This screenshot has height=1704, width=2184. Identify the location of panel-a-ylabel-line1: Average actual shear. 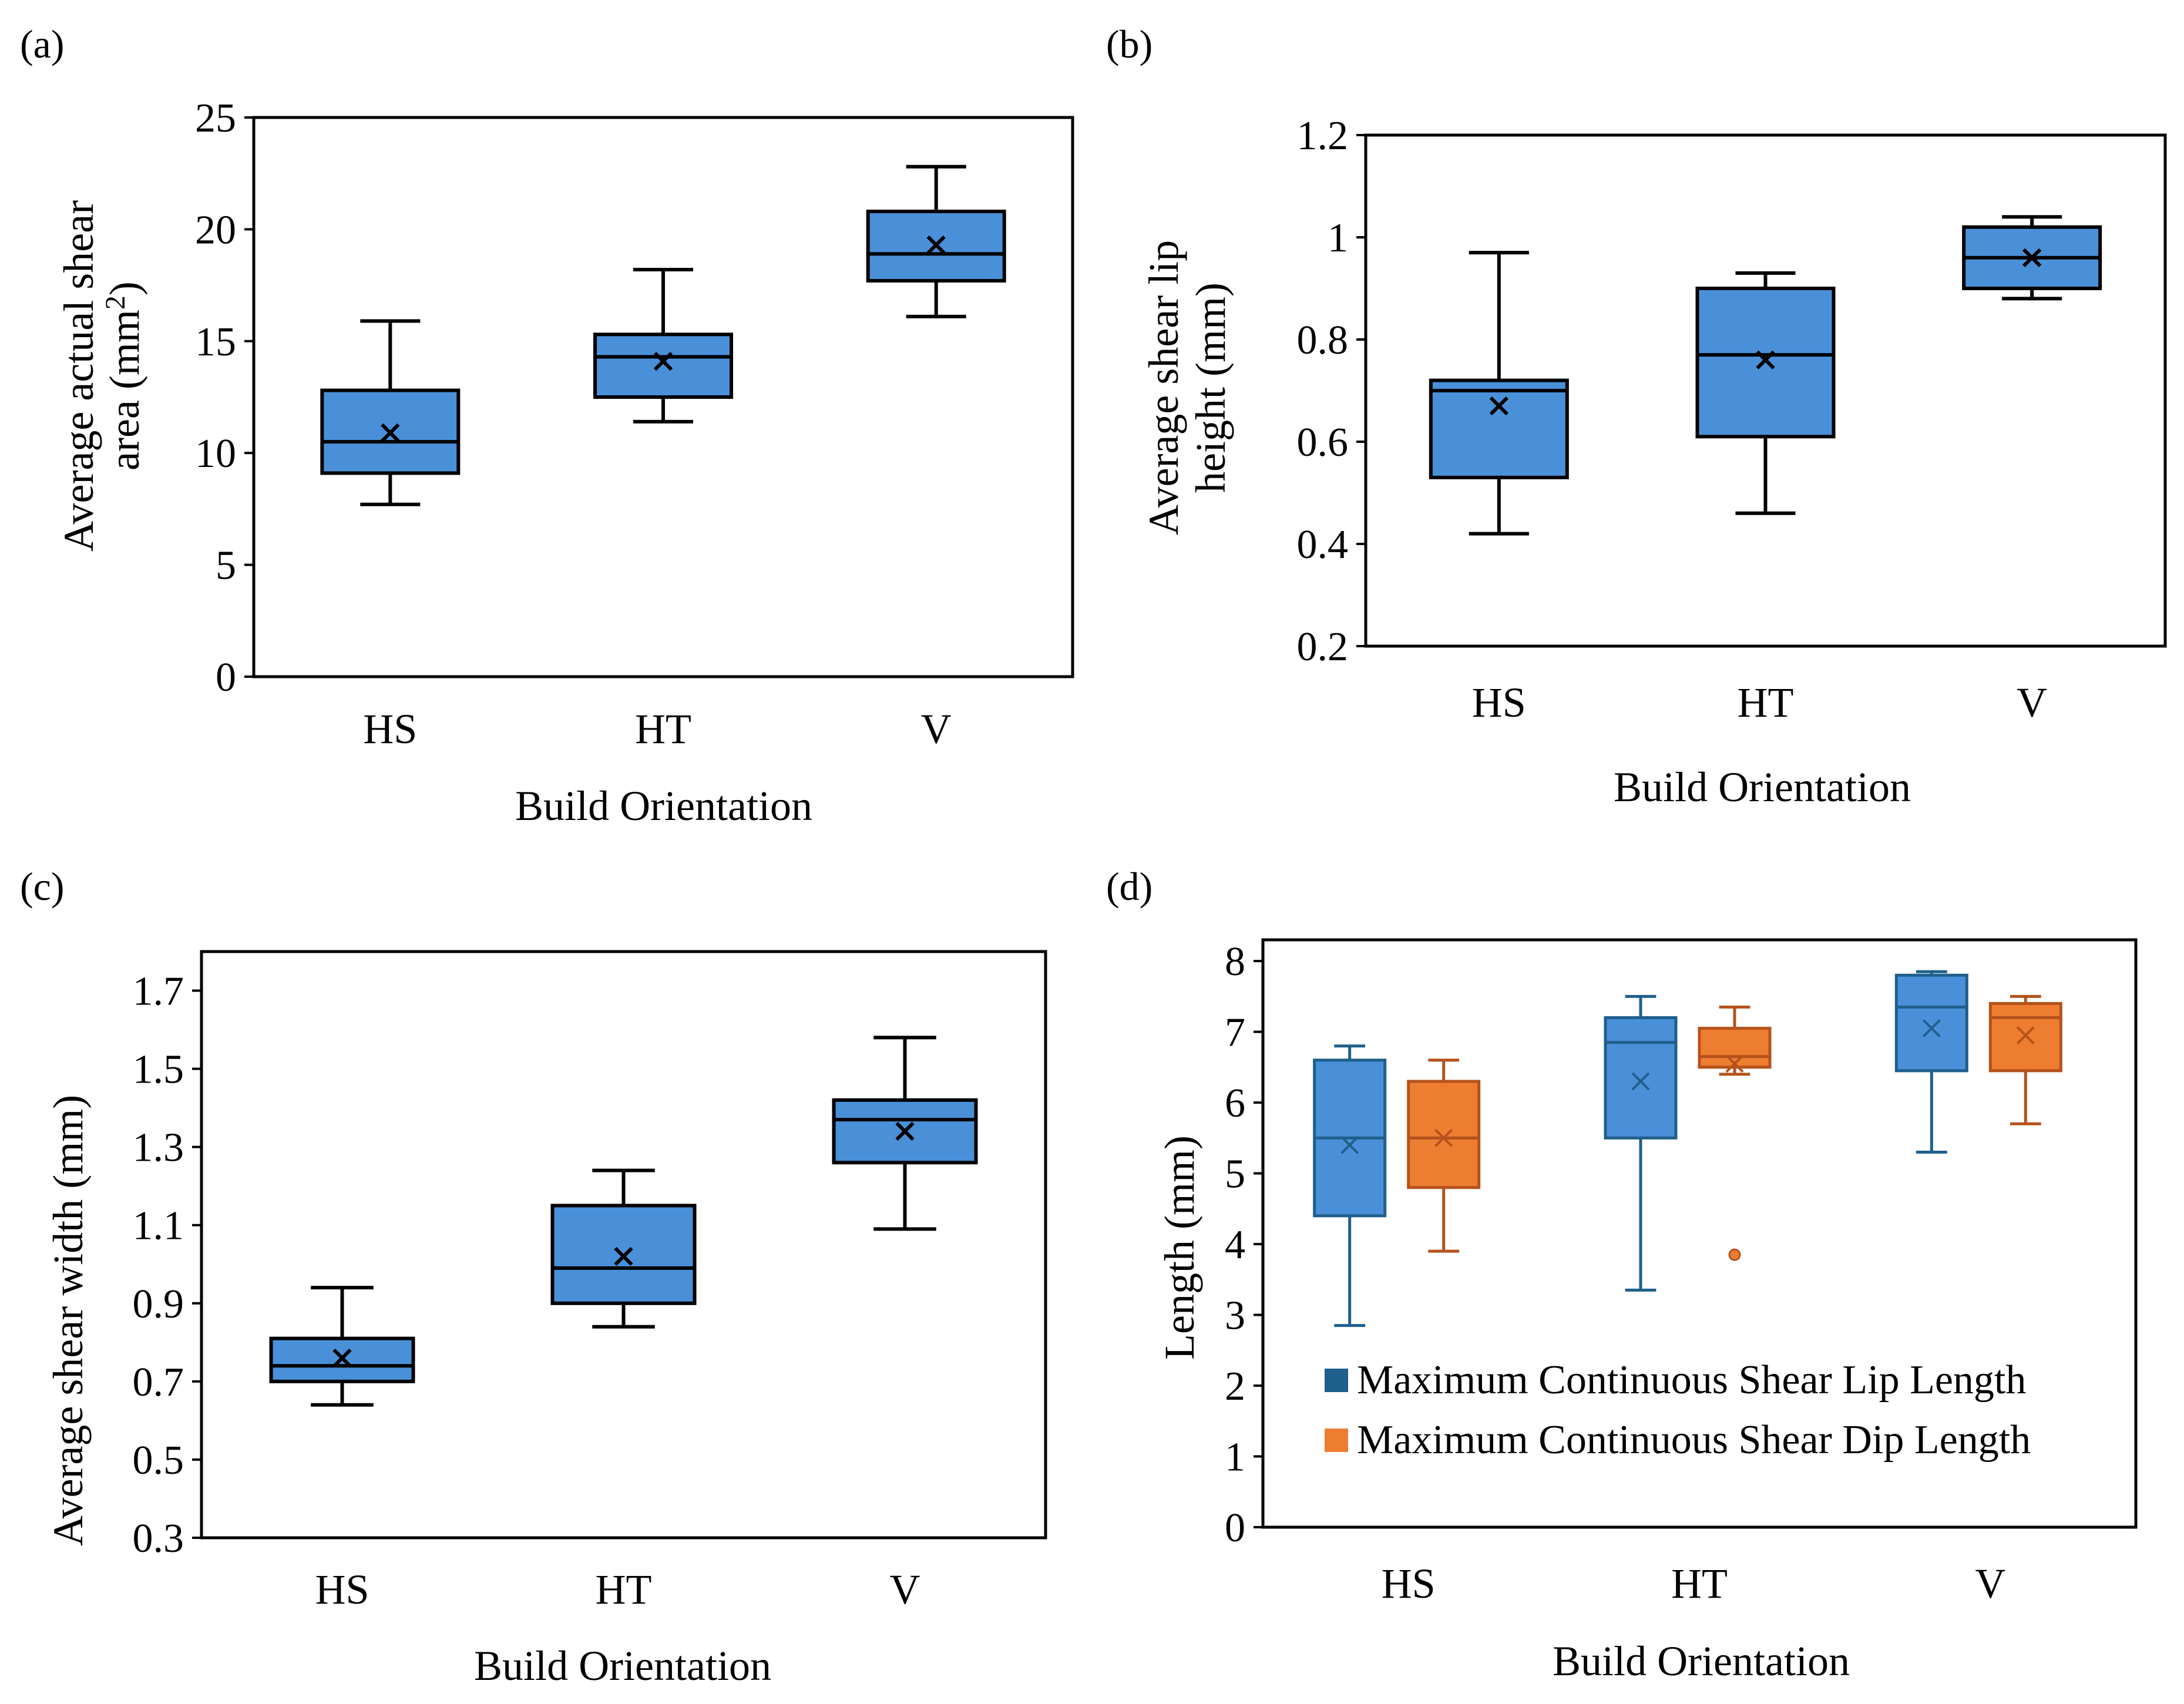
(78, 376).